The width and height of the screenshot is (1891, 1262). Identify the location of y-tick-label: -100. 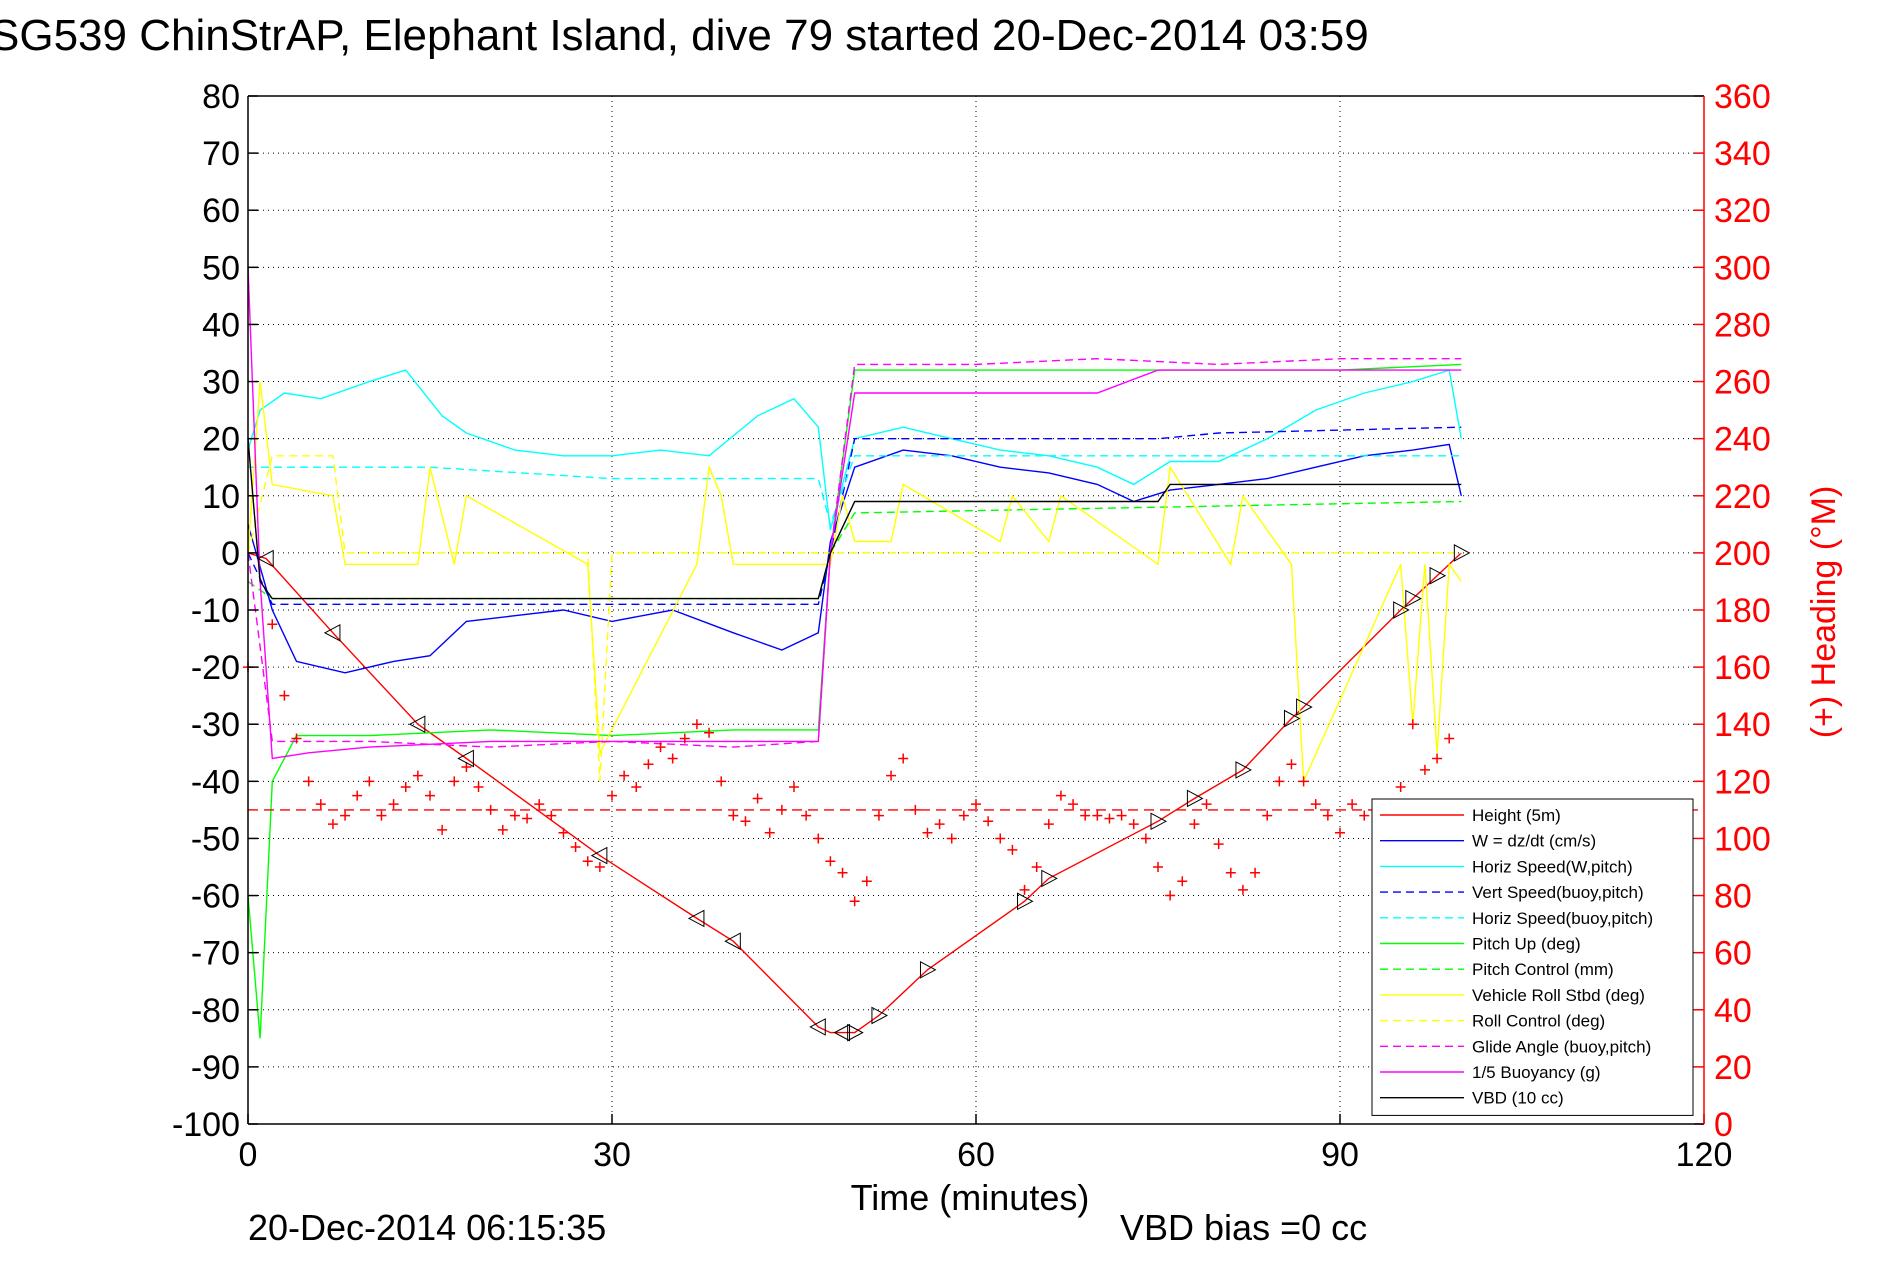
(206, 1125).